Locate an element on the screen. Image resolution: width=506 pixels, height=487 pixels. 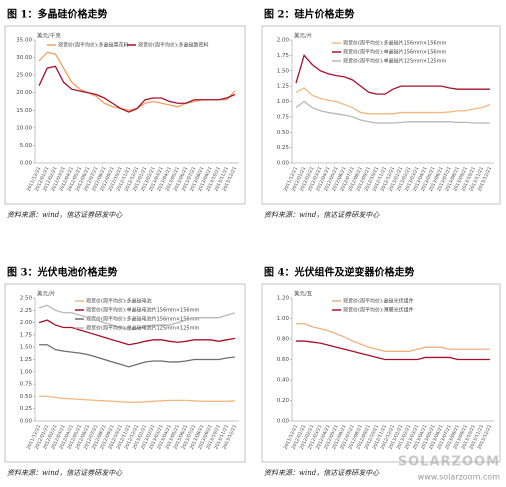
y-tick-label: 0.60 is located at coordinates (283, 360).